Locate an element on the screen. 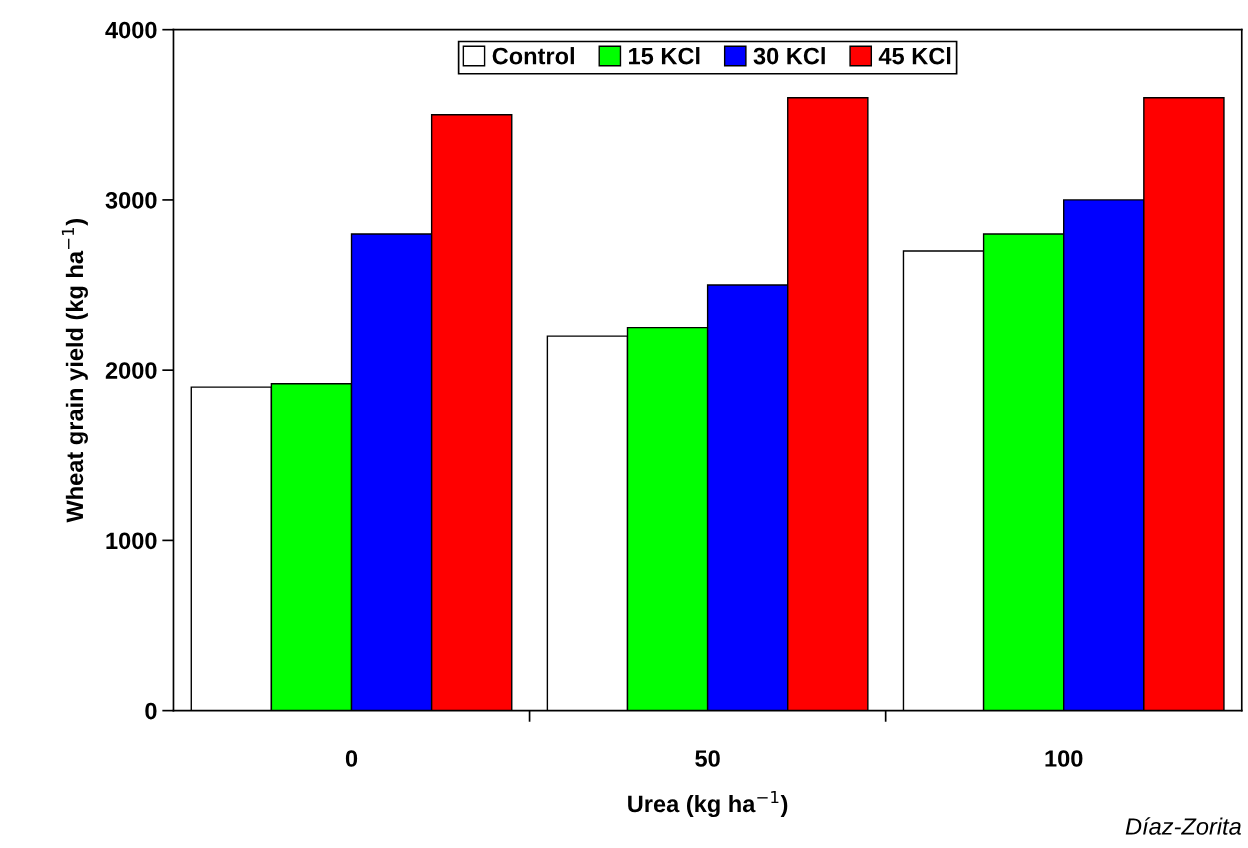  x-tick-label: 50 is located at coordinates (707, 758).